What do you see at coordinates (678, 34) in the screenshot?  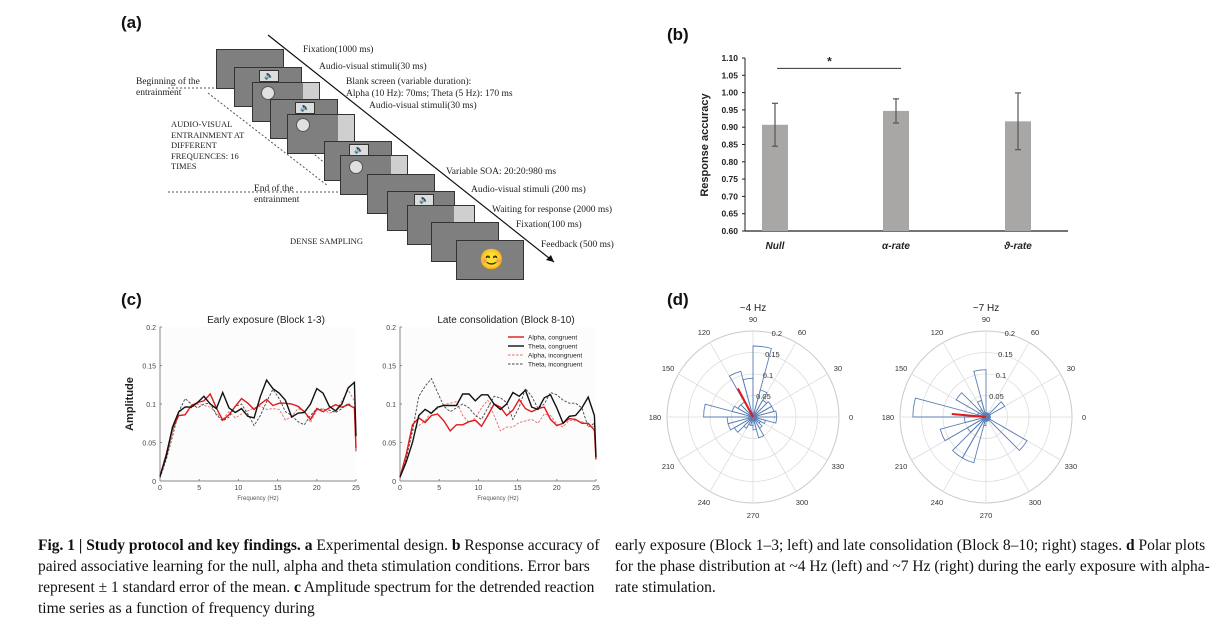 I see `panel-b-label: (b)` at bounding box center [678, 34].